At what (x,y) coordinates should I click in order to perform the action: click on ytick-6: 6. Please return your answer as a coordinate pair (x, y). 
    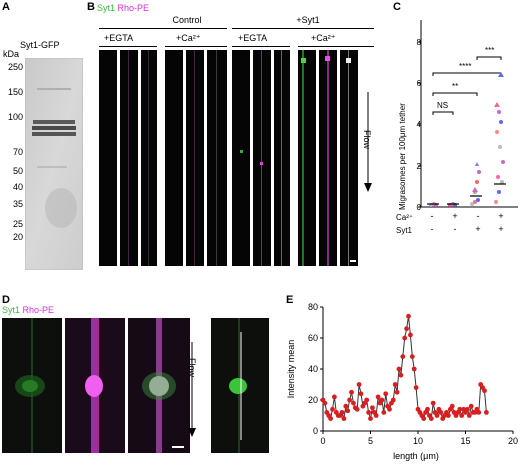
    Looking at the image, I should click on (418, 83).